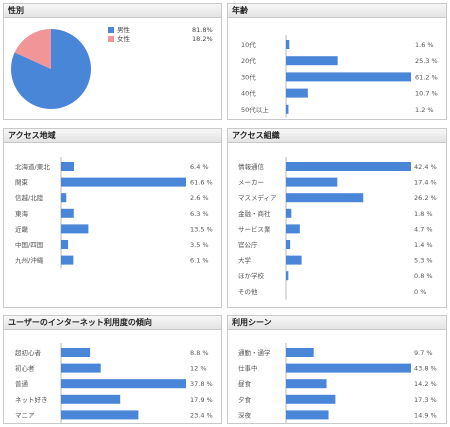 This screenshot has width=450, height=427. What do you see at coordinates (420, 292) in the screenshot?
I see `value-label: 0 %` at bounding box center [420, 292].